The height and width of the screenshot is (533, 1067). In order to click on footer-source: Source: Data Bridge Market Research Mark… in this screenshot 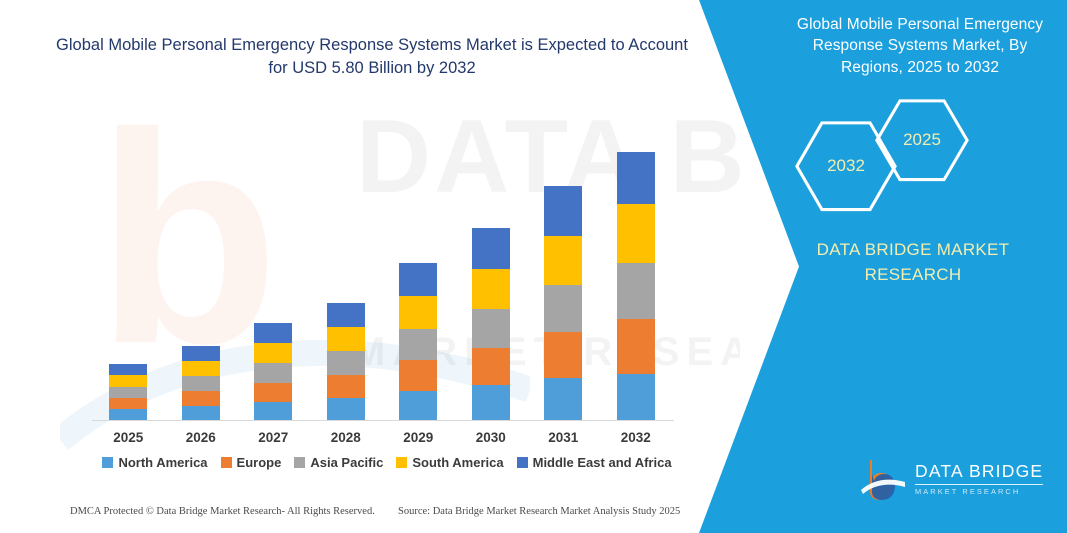, I will do `click(539, 511)`.